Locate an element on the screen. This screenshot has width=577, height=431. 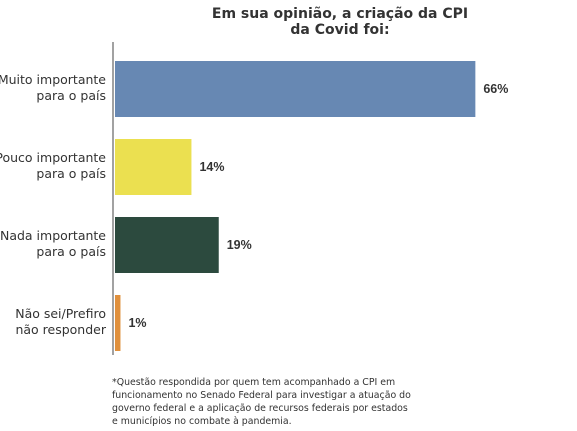
category-label-2: Pouco importante para o país is located at coordinates (53, 165).